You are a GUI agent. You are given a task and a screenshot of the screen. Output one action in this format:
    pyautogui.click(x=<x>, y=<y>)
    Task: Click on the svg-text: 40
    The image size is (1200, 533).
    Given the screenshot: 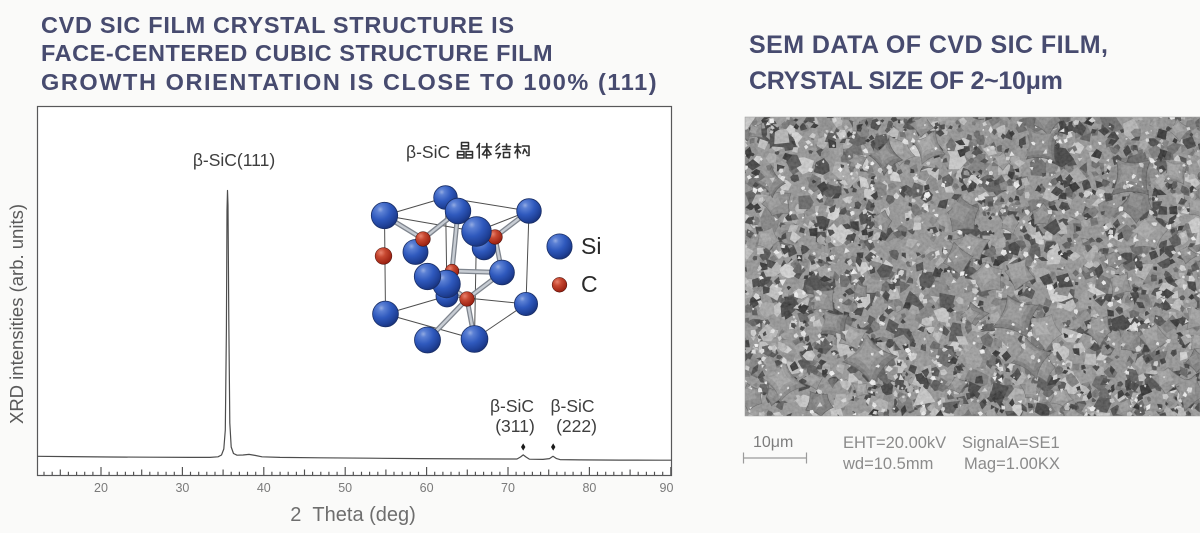 What is the action you would take?
    pyautogui.click(x=264, y=488)
    